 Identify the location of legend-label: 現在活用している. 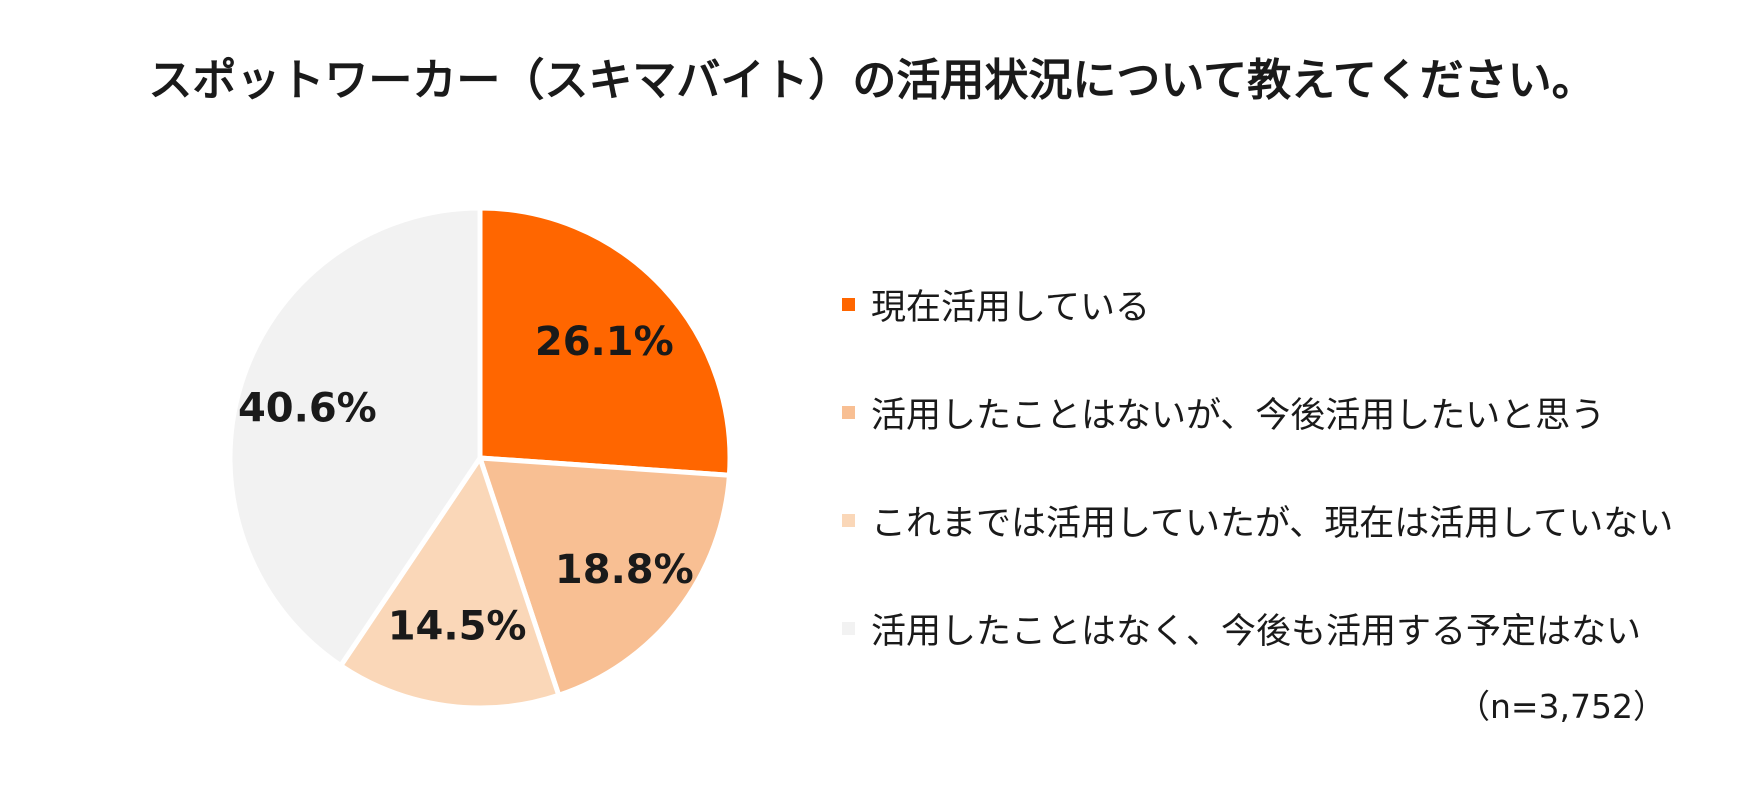
(1010, 307).